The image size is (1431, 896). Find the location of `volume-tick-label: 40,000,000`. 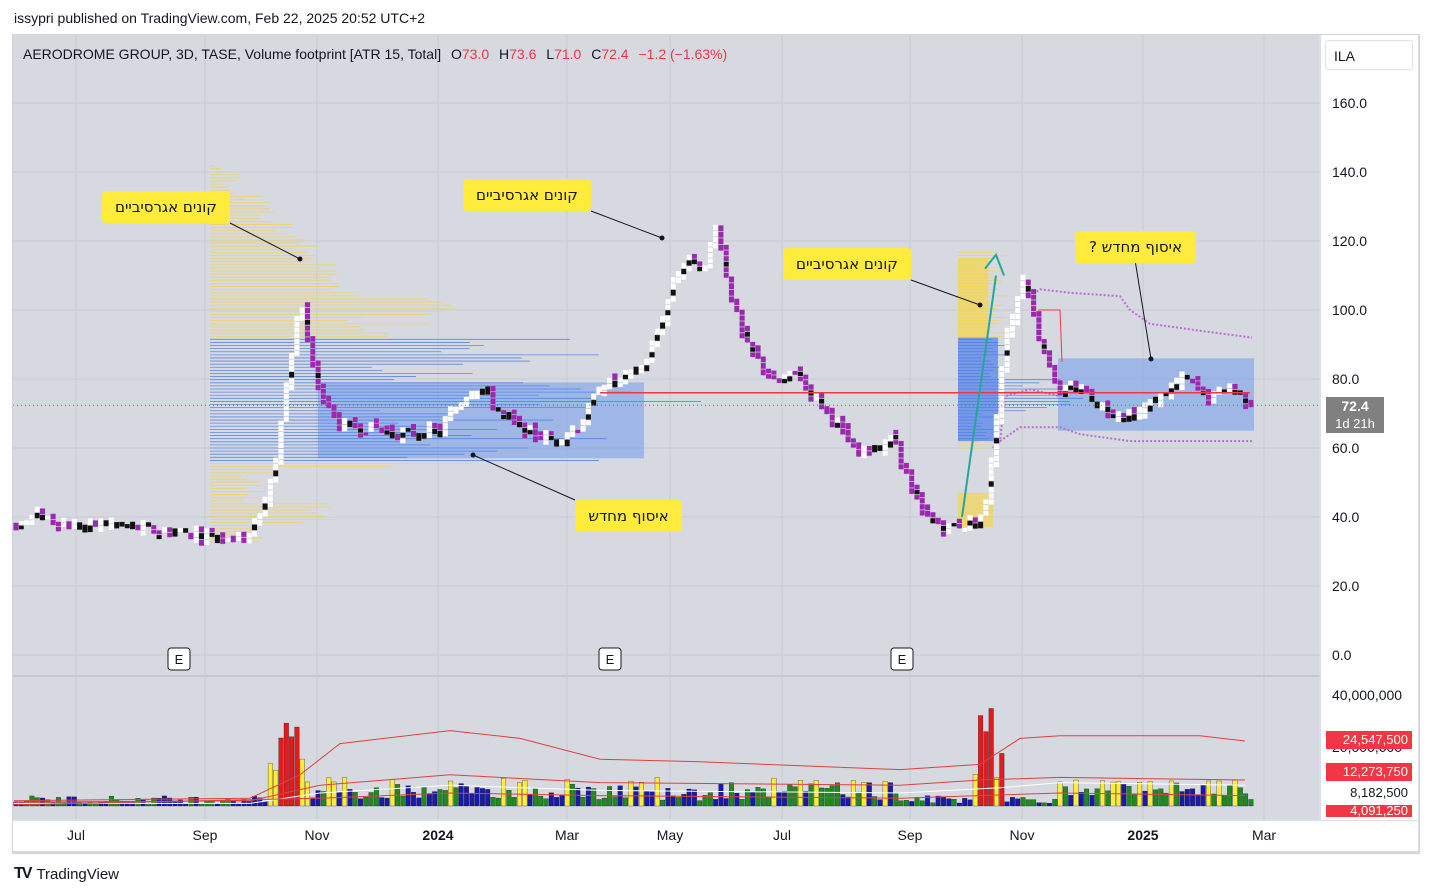

volume-tick-label: 40,000,000 is located at coordinates (1367, 695).